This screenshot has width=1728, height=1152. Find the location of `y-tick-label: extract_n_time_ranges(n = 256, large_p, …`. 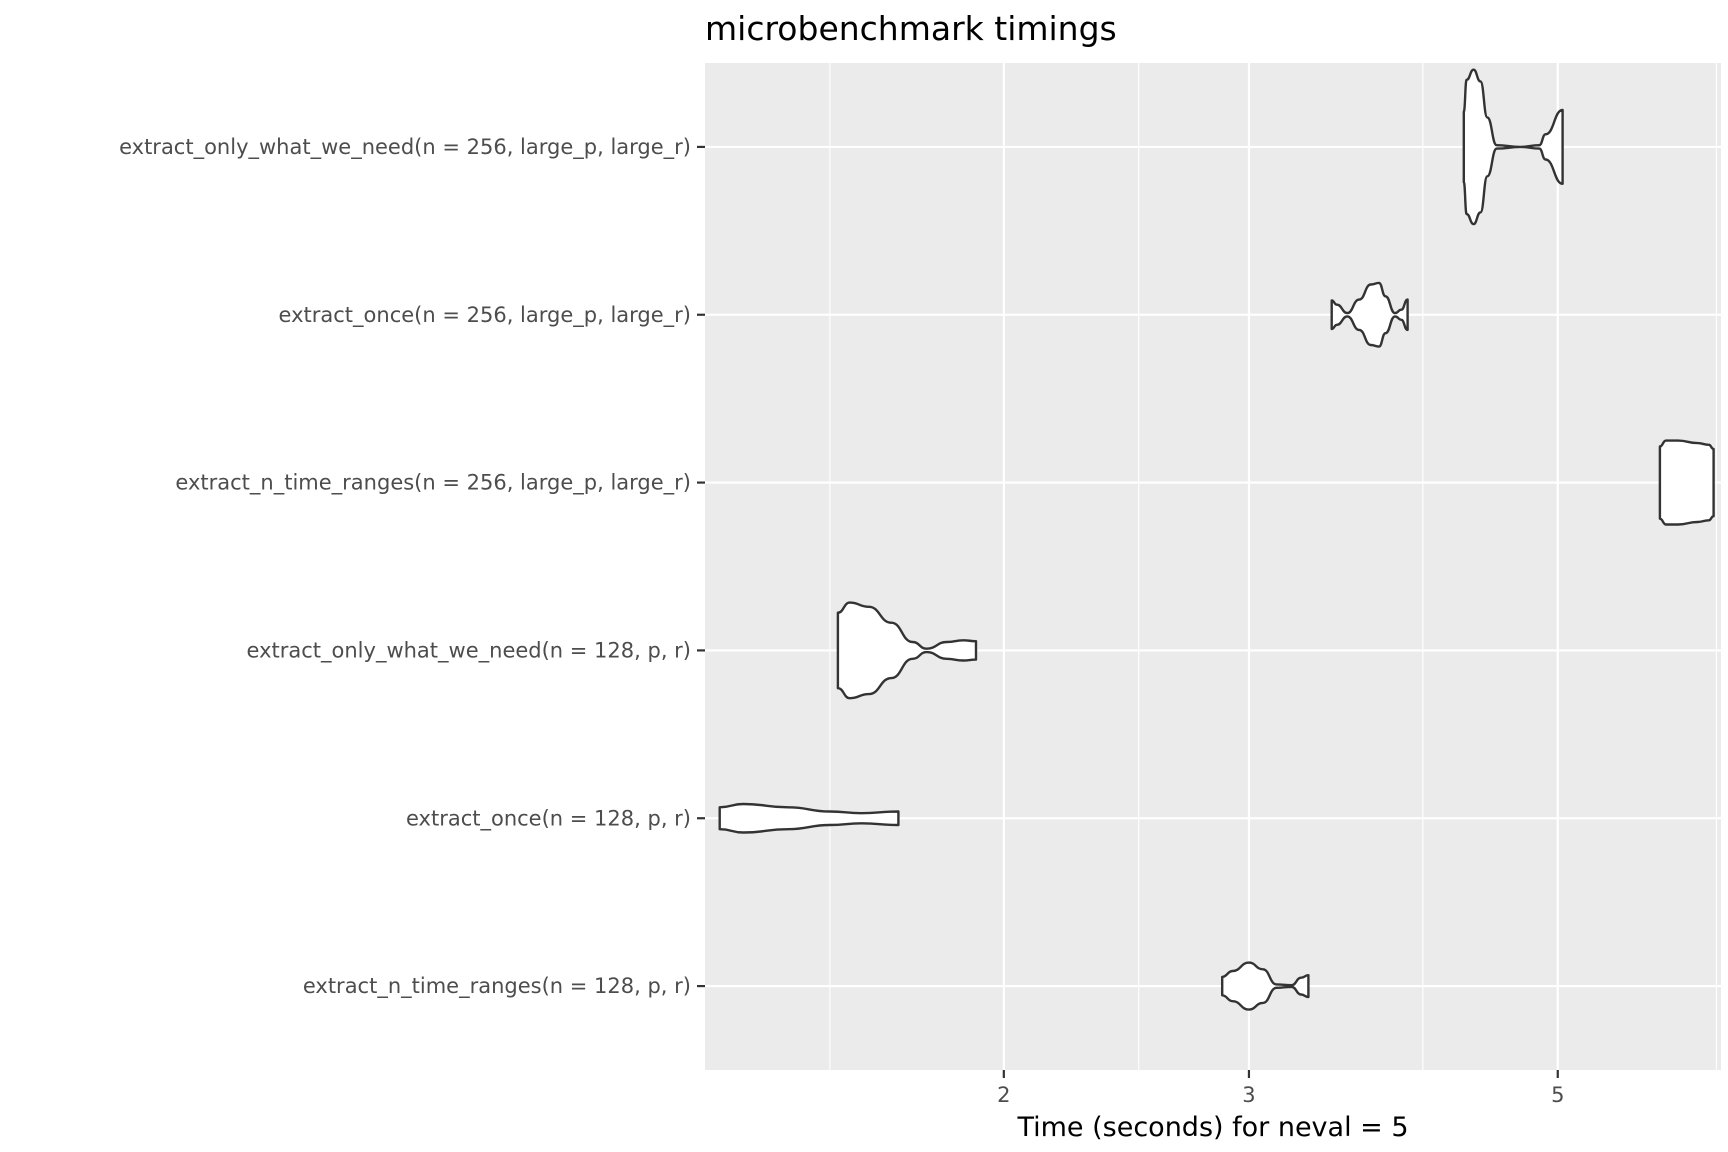

y-tick-label: extract_n_time_ranges(n = 256, large_p, … is located at coordinates (433, 483).